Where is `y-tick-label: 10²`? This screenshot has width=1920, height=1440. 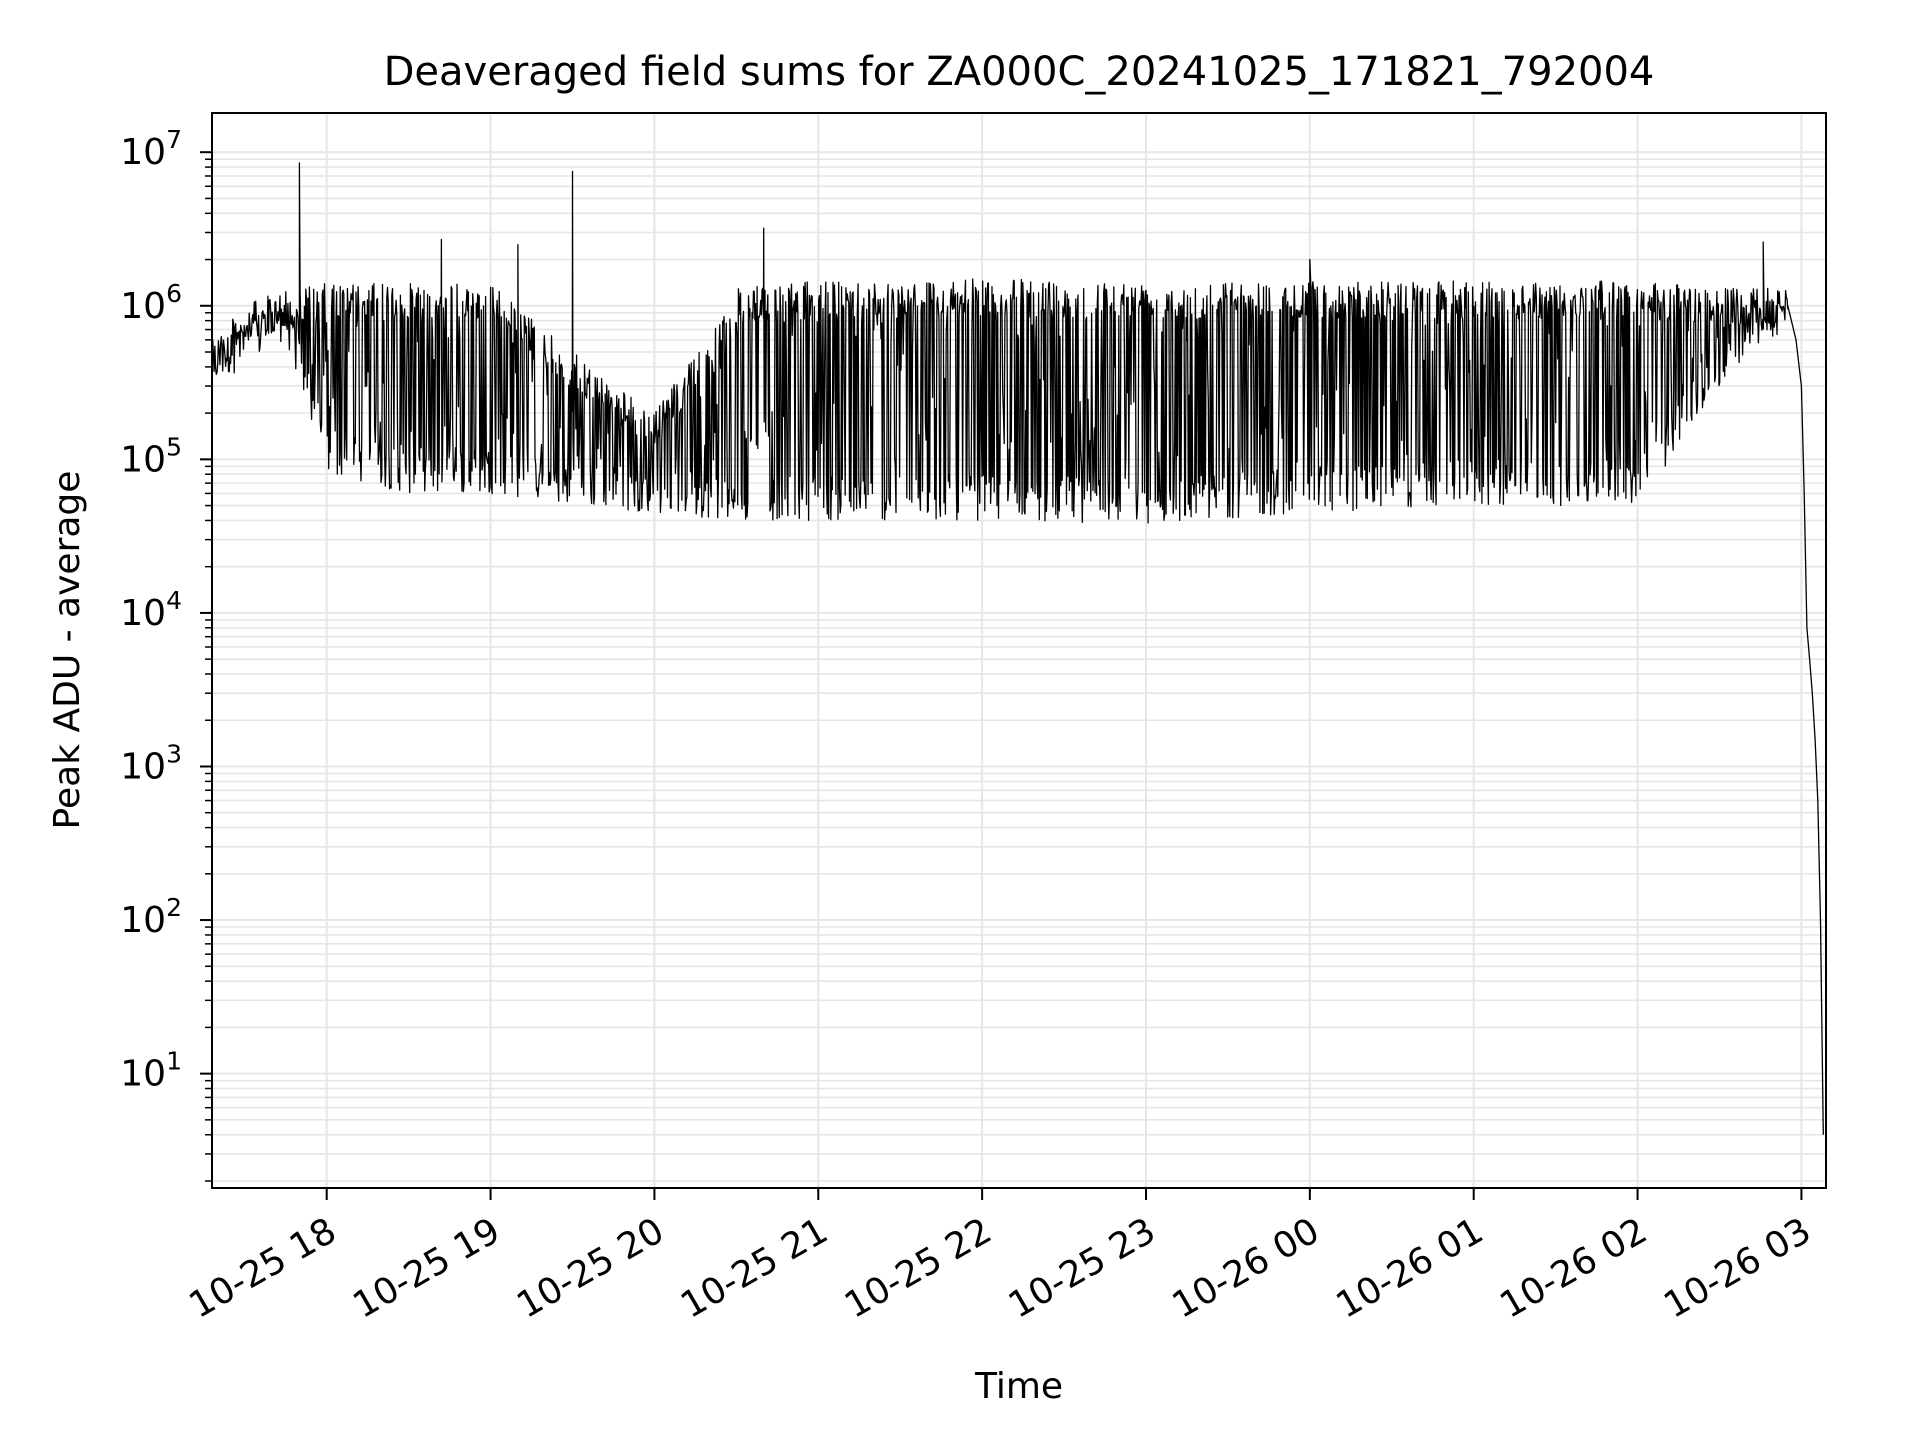 y-tick-label: 10² is located at coordinates (151, 917).